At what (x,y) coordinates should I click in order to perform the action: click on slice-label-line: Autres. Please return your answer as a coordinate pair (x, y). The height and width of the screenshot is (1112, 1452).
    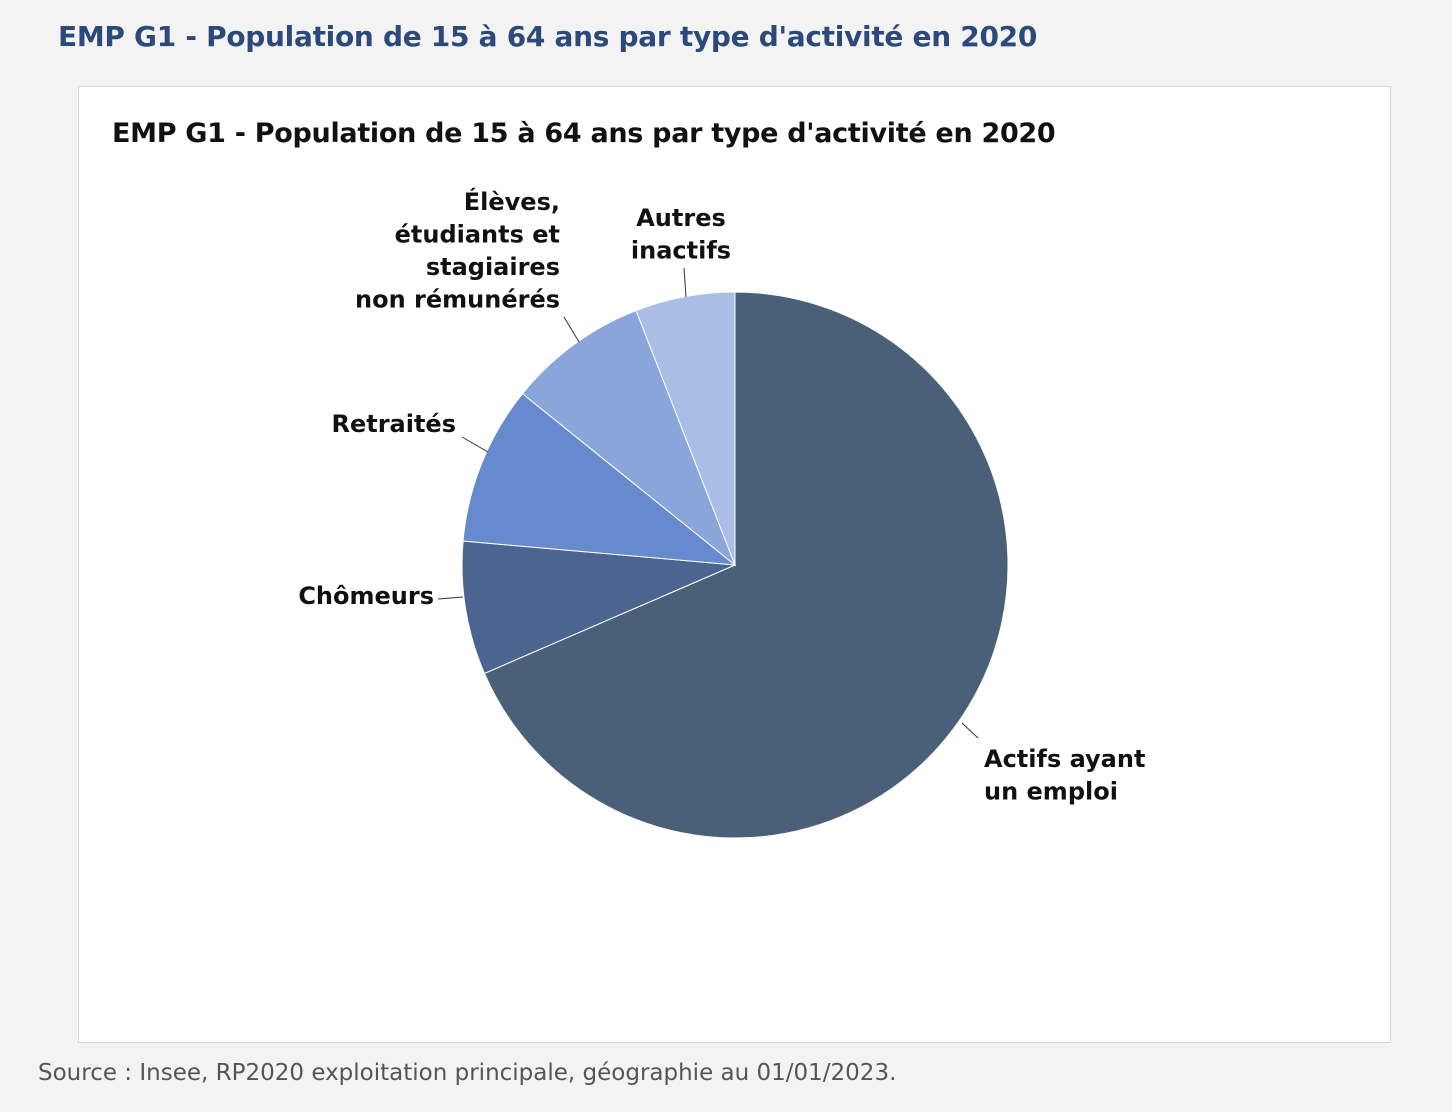
    Looking at the image, I should click on (681, 218).